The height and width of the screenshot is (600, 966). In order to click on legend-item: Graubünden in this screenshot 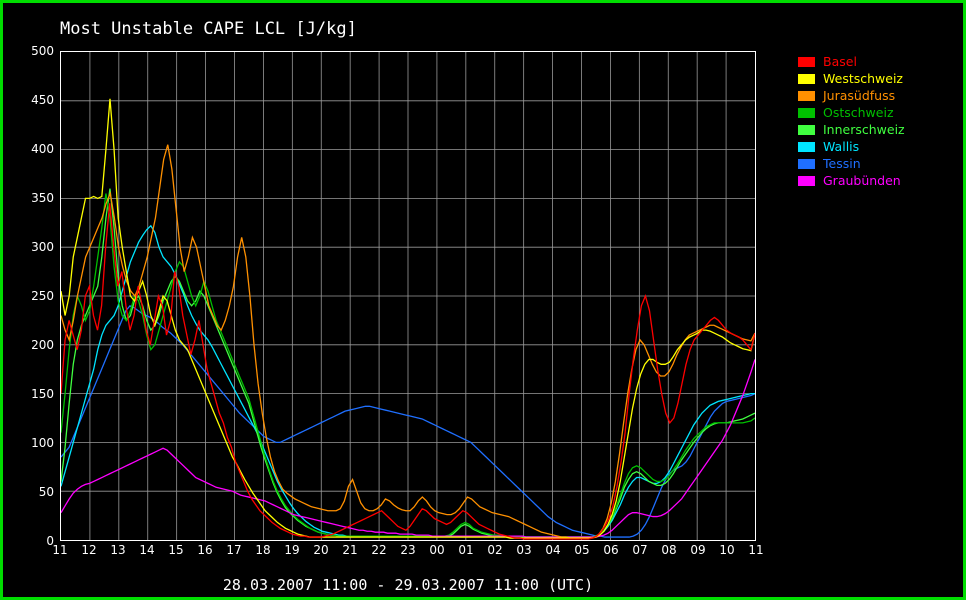, I will do `click(878, 180)`.